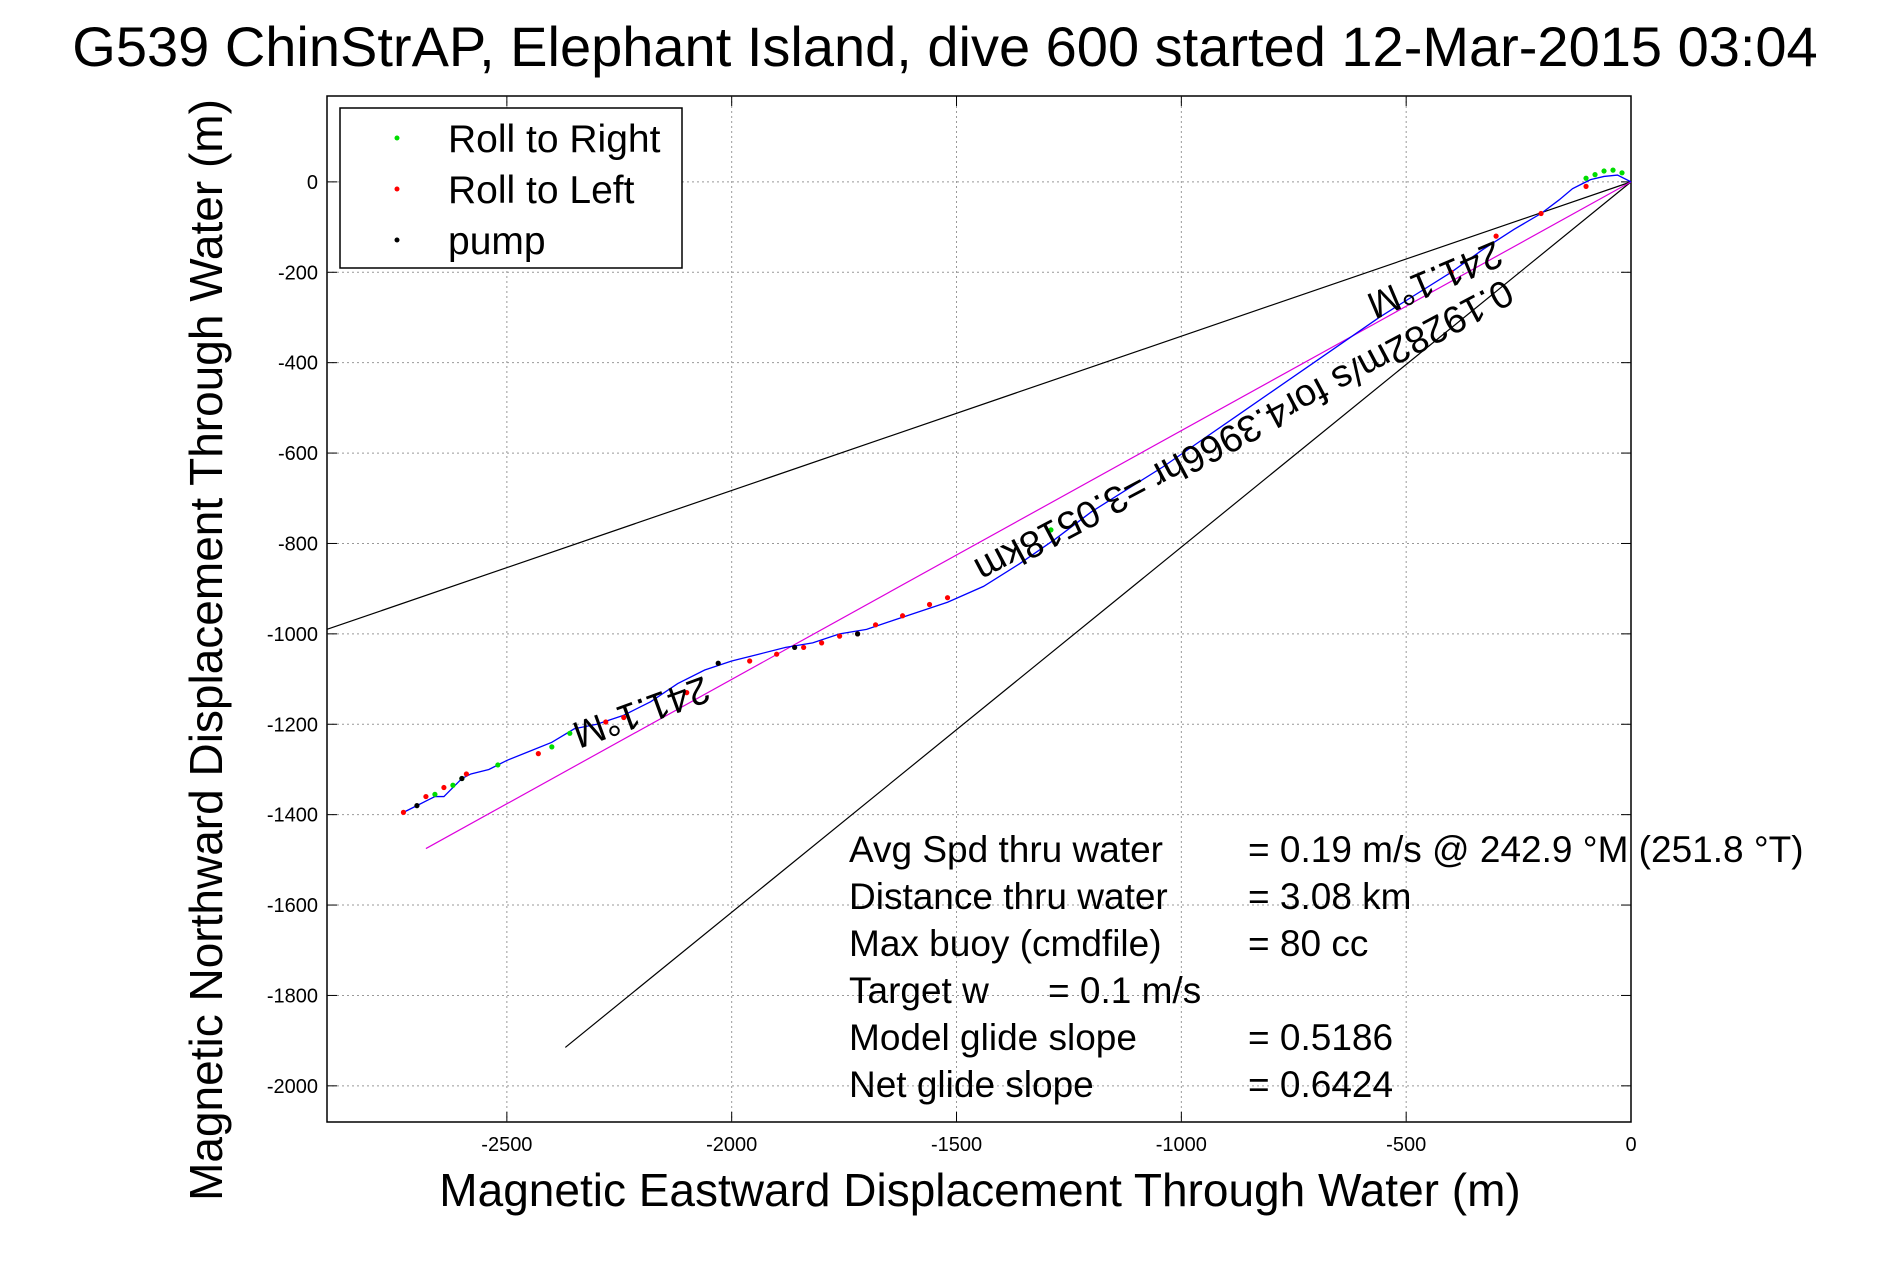 Image resolution: width=1891 pixels, height=1262 pixels. What do you see at coordinates (506, 1145) in the screenshot?
I see `x-tick-label: -2500` at bounding box center [506, 1145].